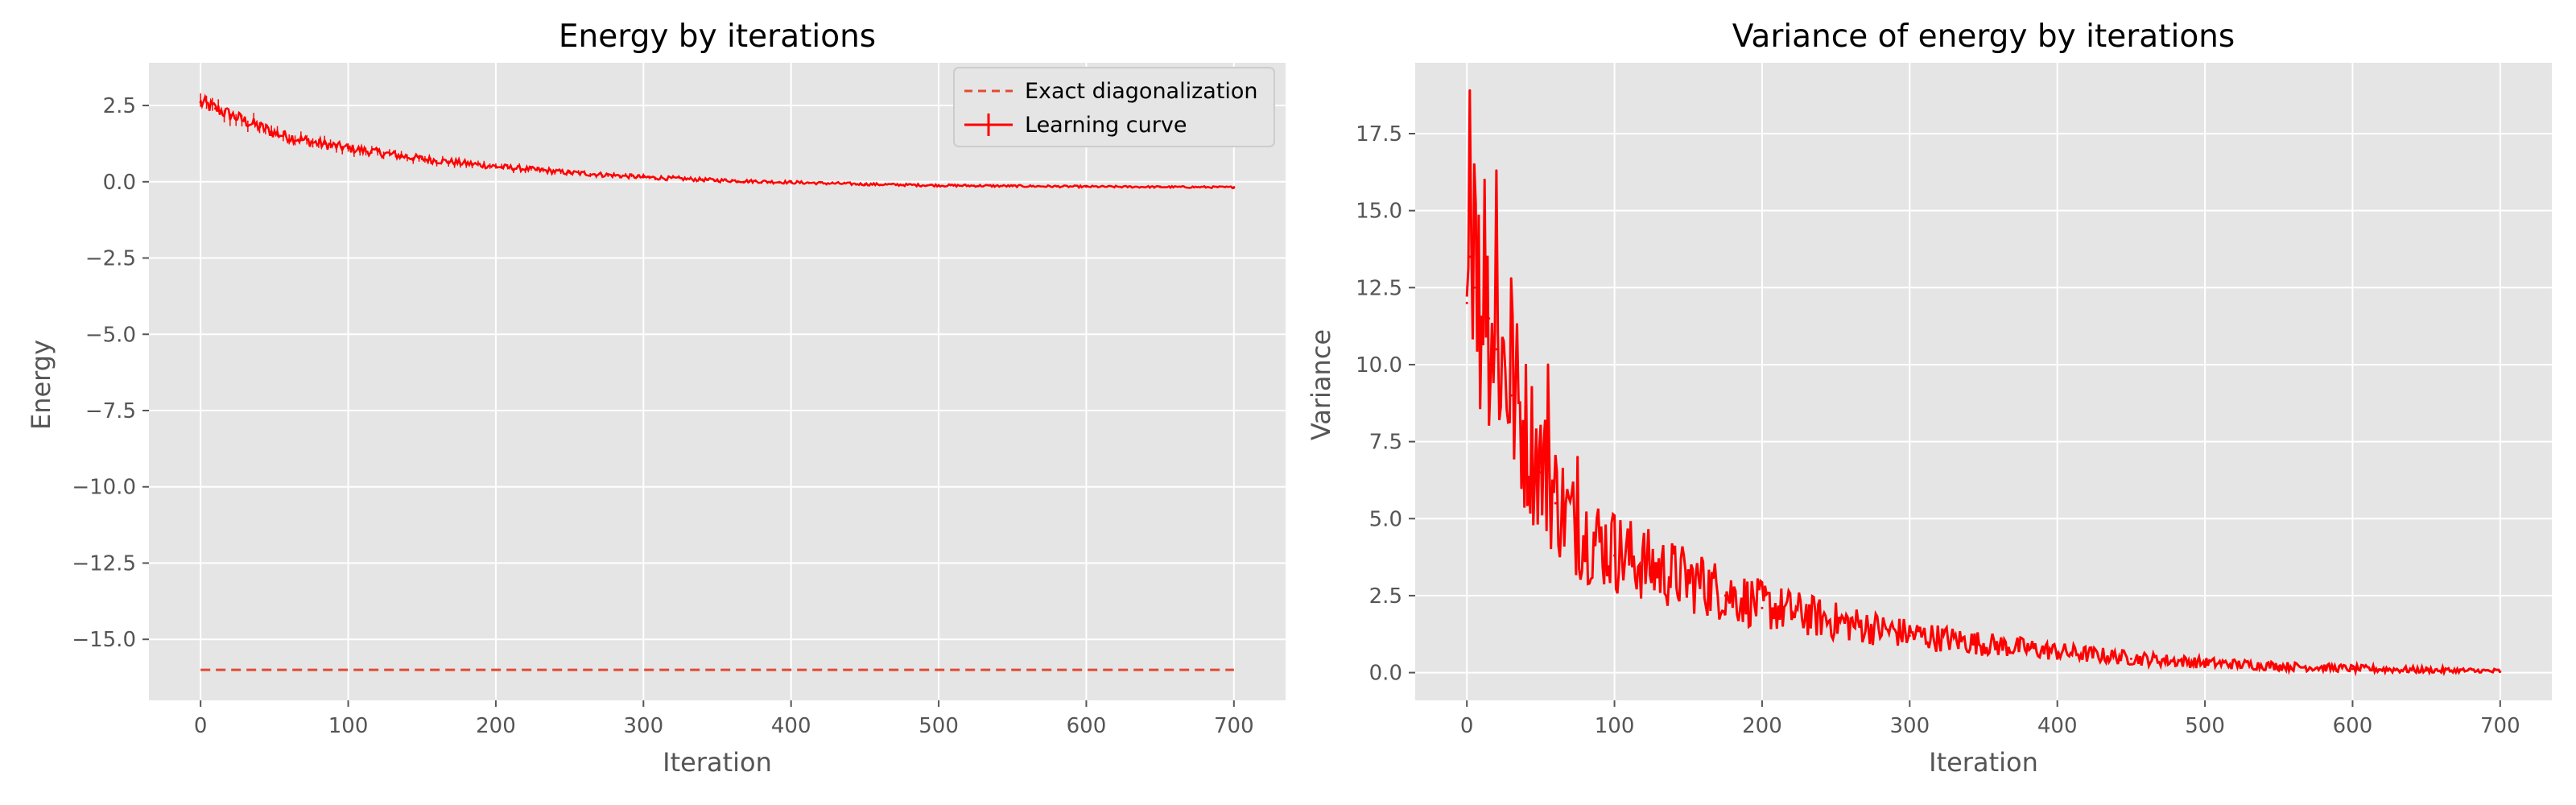 The width and height of the screenshot is (2576, 805). What do you see at coordinates (1379, 134) in the screenshot?
I see `y-tick-label: 17.5` at bounding box center [1379, 134].